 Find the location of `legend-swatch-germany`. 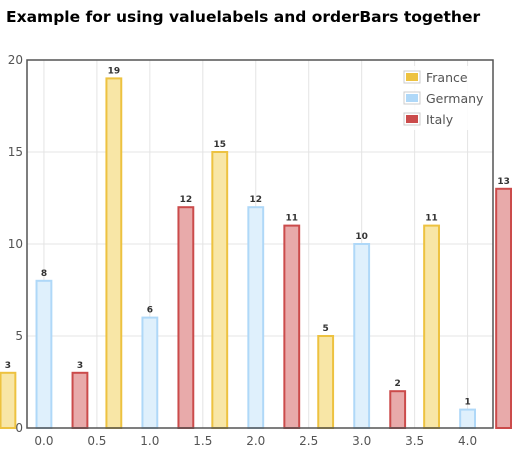

legend-swatch-germany is located at coordinates (412, 98).